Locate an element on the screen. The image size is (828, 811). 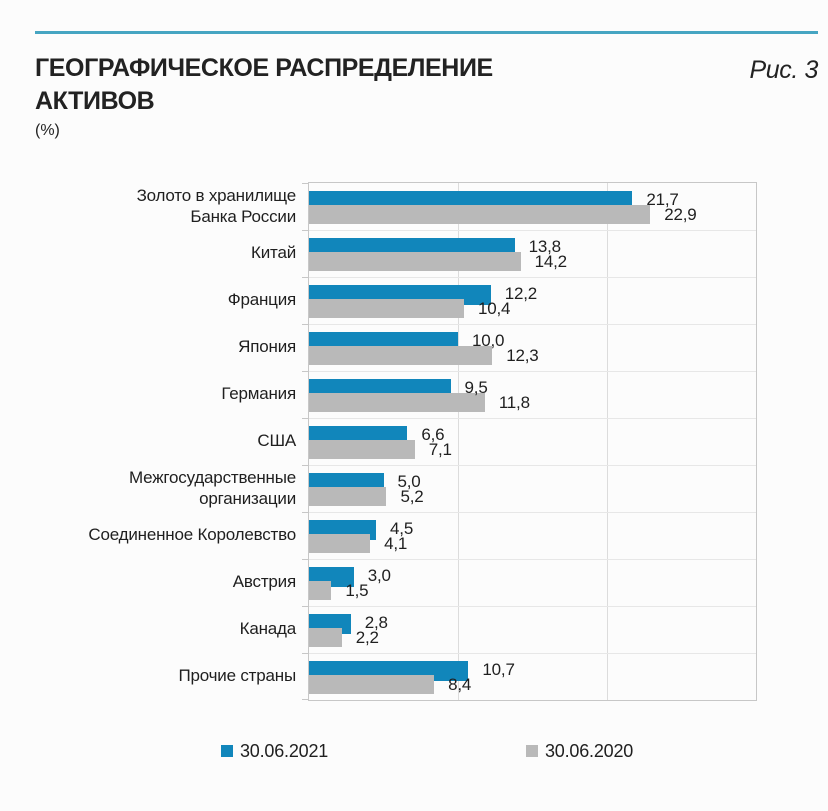
category-label: Япония is located at coordinates (158, 346).